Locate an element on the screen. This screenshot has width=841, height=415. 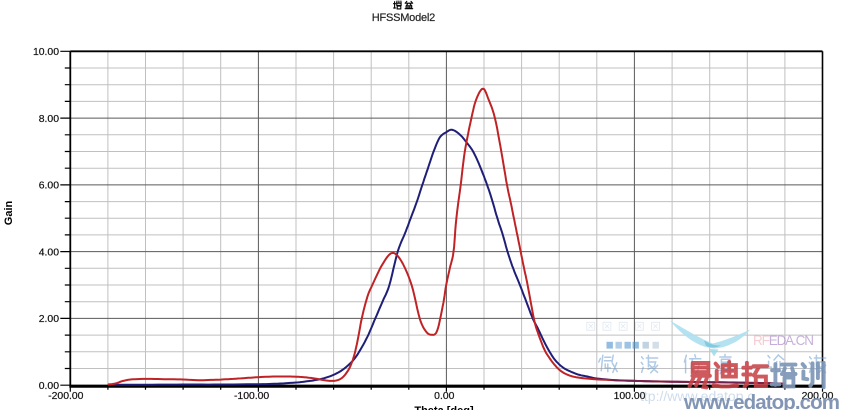
svg-text: RFEDA.CN is located at coordinates (783, 340).